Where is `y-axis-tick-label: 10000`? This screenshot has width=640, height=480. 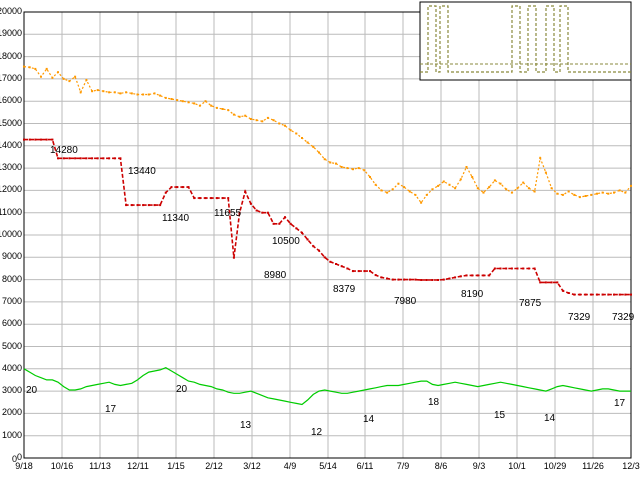
y-axis-tick-label: 10000 is located at coordinates (11, 234).